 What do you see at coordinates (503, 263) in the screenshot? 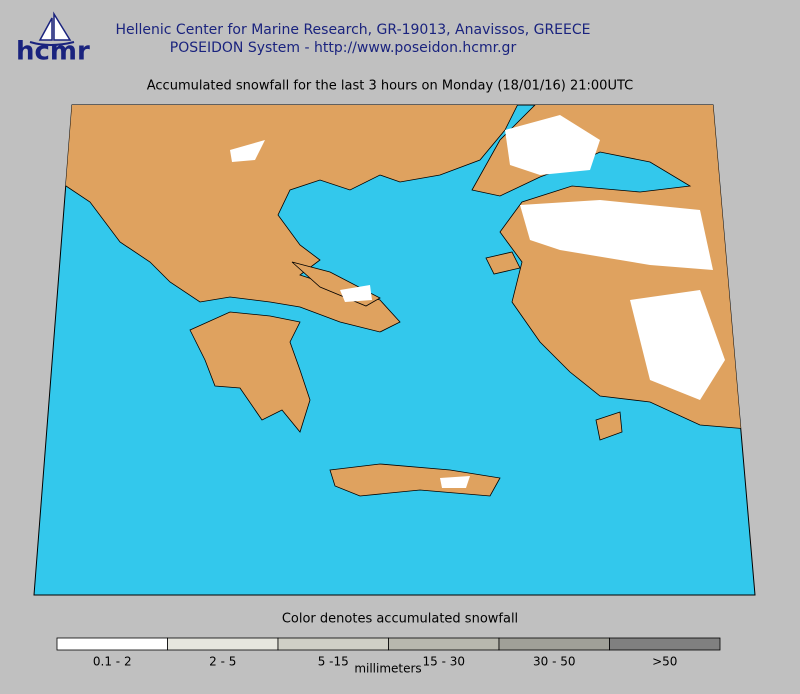
I see `lesvos` at bounding box center [503, 263].